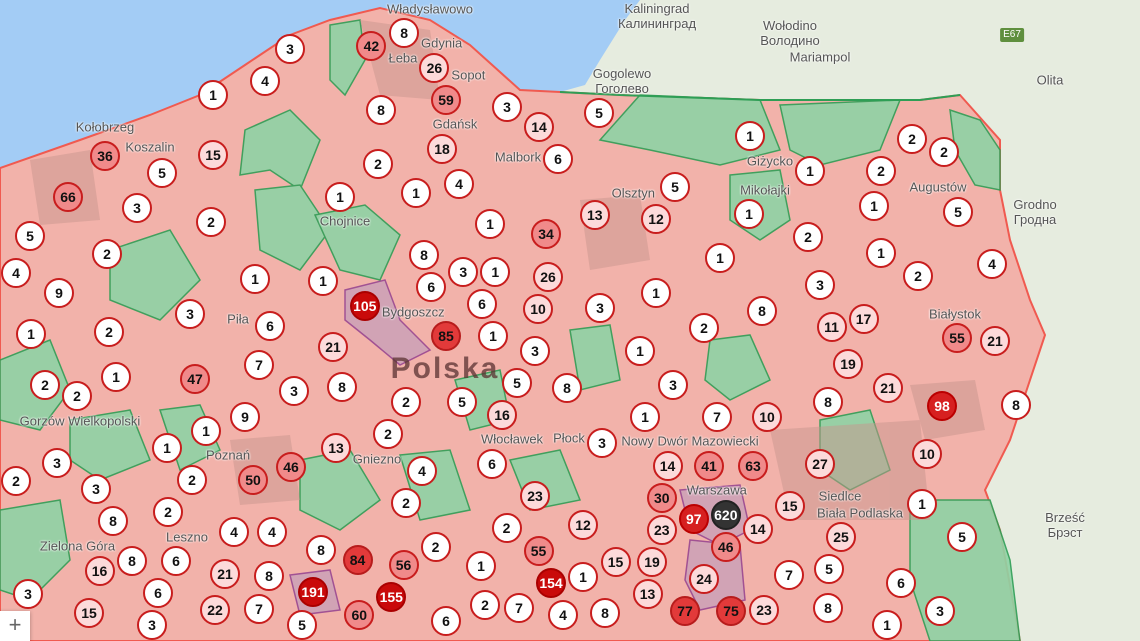 This screenshot has width=1140, height=641. I want to click on cluster-marker: 47, so click(195, 379).